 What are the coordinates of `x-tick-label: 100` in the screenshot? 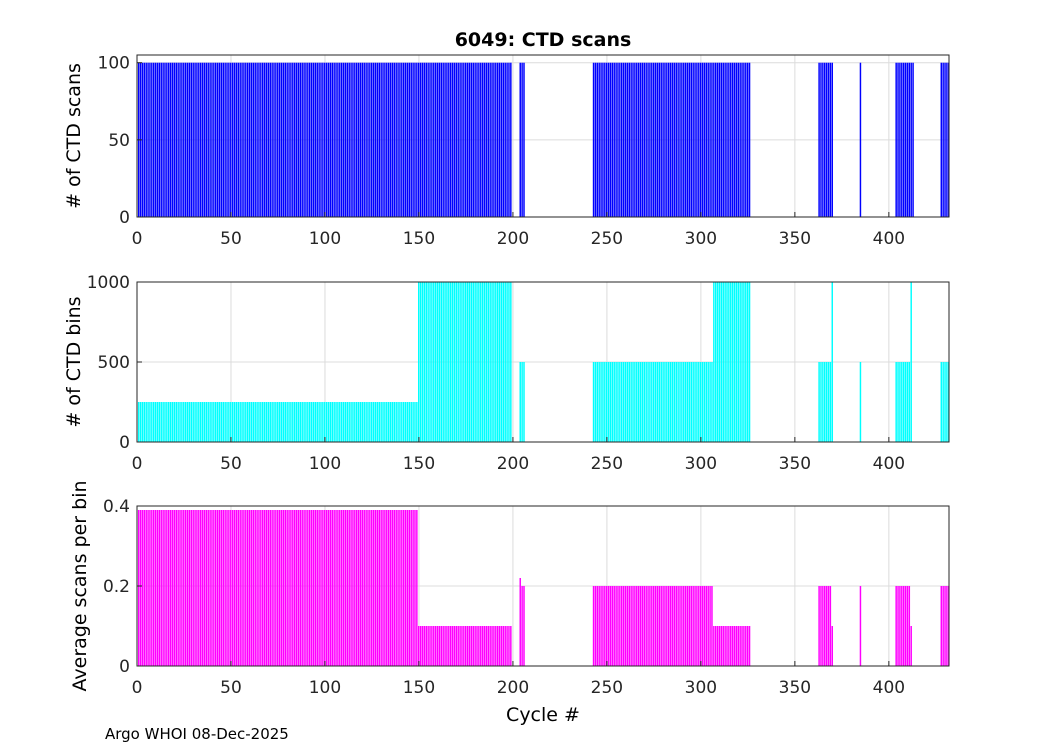 It's located at (325, 464).